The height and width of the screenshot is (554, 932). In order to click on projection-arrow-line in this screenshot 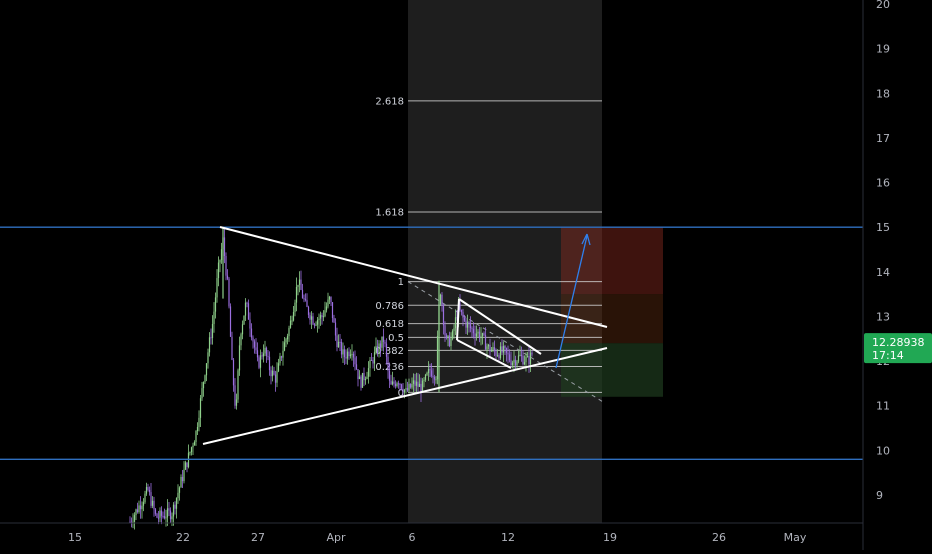, I will do `click(571, 302)`.